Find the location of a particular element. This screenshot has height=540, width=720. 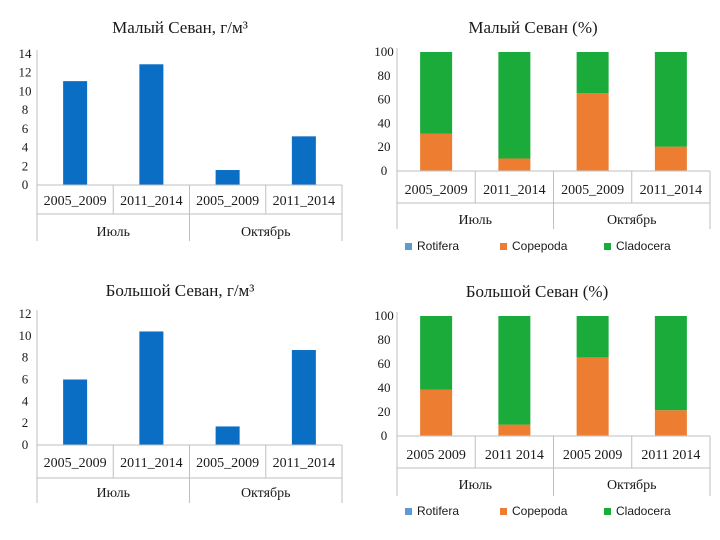

y-tick-label: 14 is located at coordinates (26, 53).